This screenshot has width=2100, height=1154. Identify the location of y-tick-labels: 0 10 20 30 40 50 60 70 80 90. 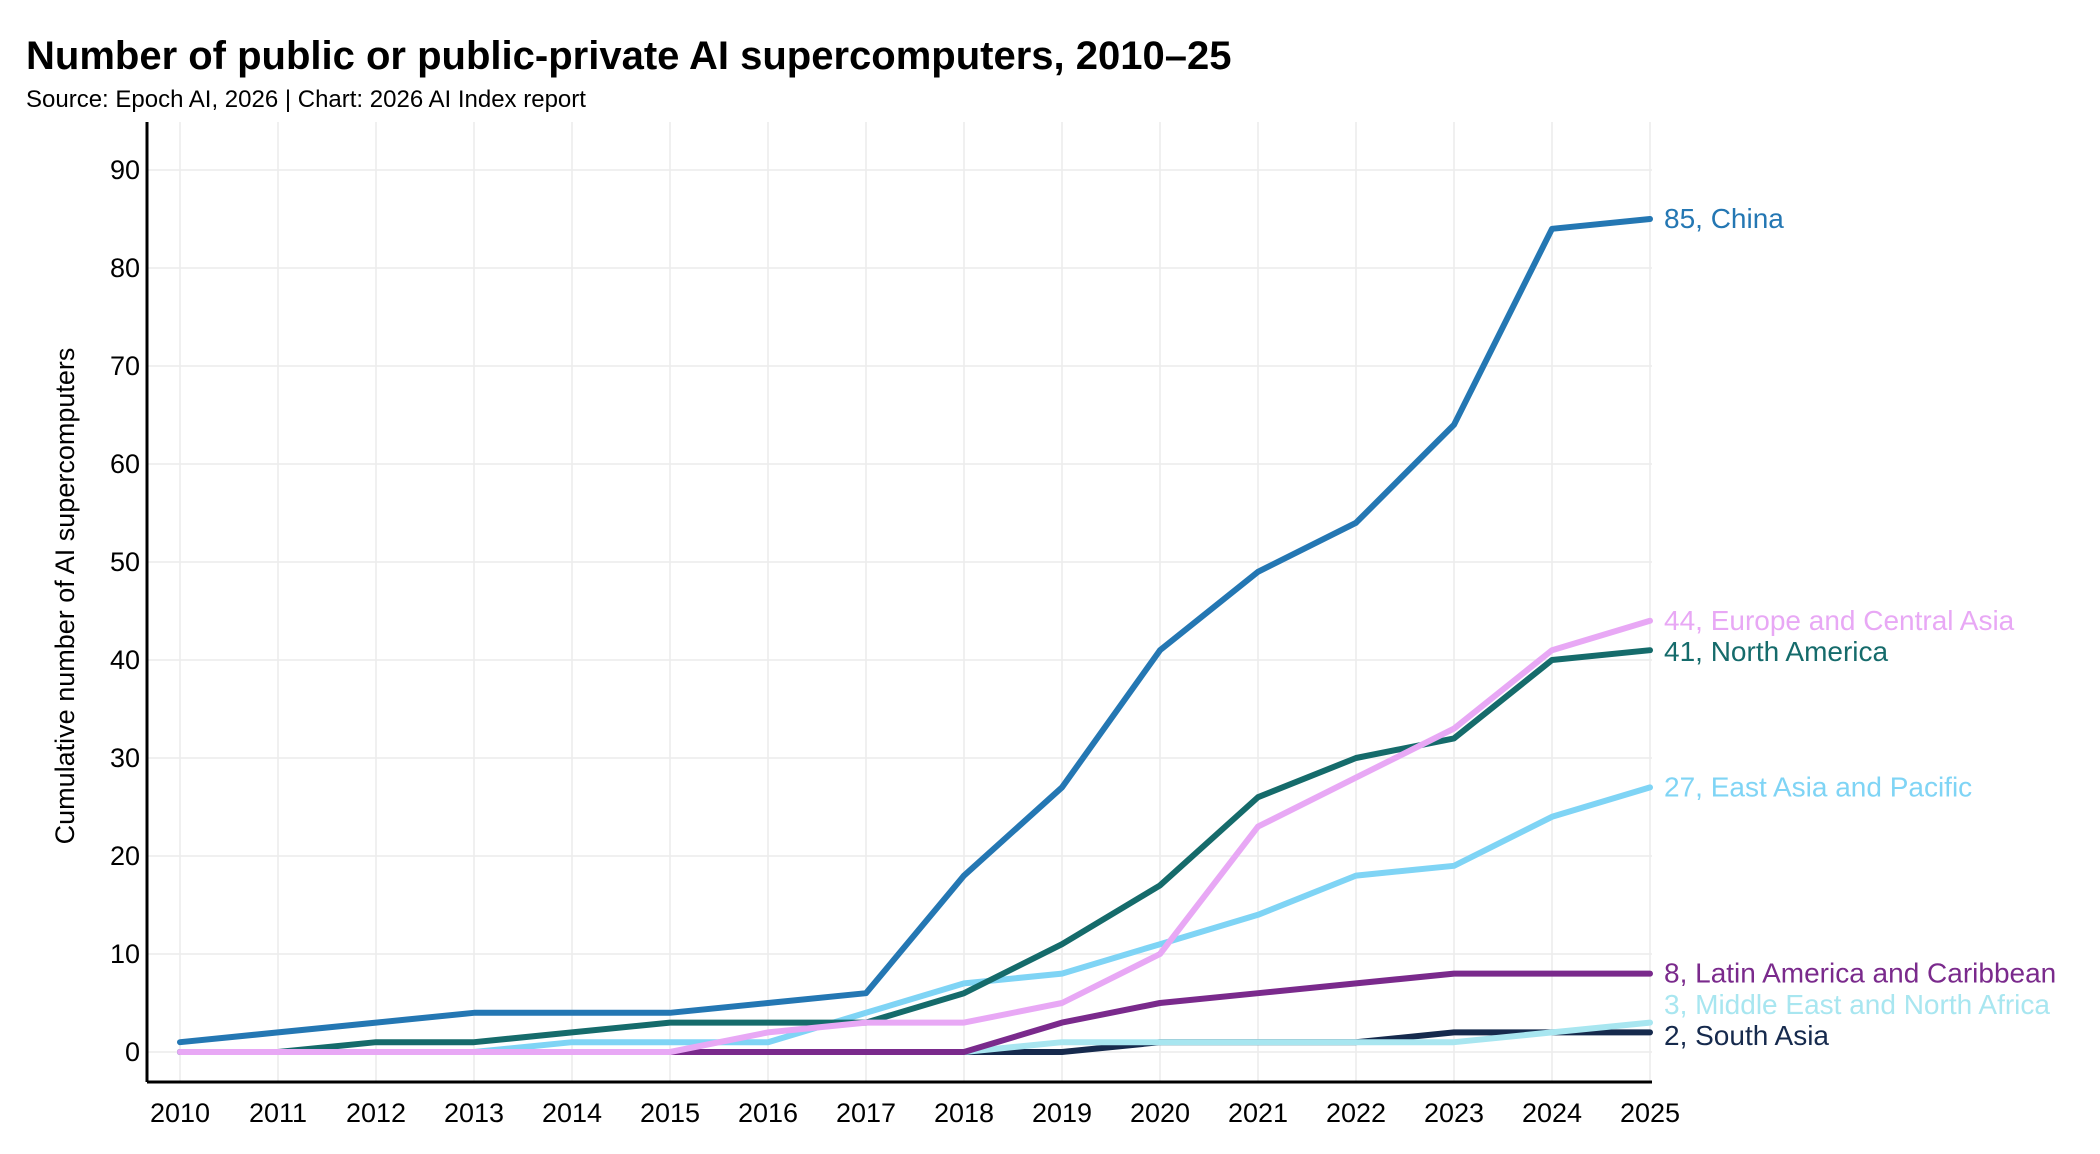
(125, 611).